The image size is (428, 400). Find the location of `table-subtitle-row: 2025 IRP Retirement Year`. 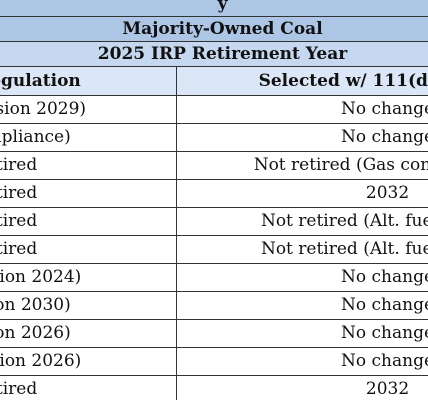

table-subtitle-row: 2025 IRP Retirement Year is located at coordinates (214, 54).